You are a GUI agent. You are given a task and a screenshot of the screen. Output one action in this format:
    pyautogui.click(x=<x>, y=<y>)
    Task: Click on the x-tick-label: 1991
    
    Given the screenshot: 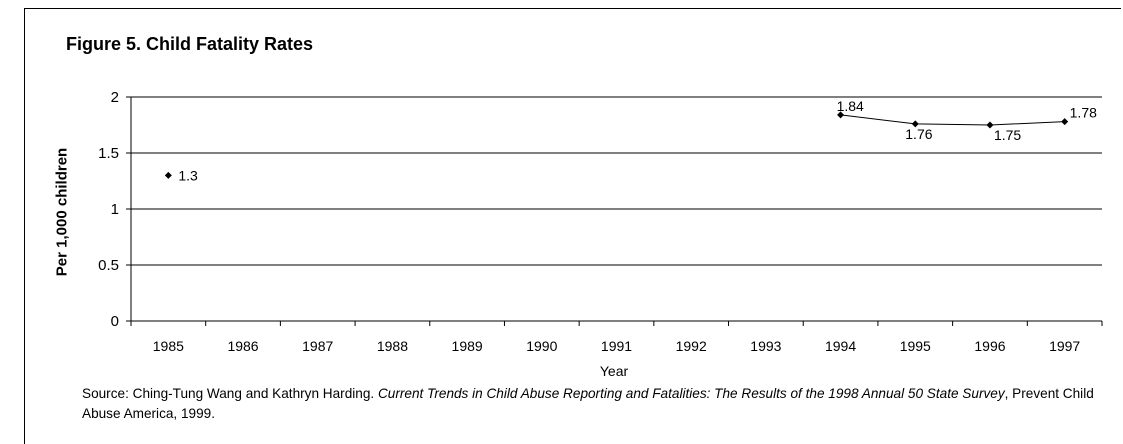 What is the action you would take?
    pyautogui.click(x=616, y=346)
    